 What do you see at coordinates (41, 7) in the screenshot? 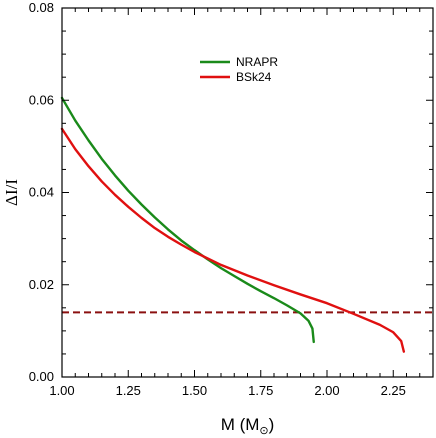
I see `y-tick-label: 0.08` at bounding box center [41, 7].